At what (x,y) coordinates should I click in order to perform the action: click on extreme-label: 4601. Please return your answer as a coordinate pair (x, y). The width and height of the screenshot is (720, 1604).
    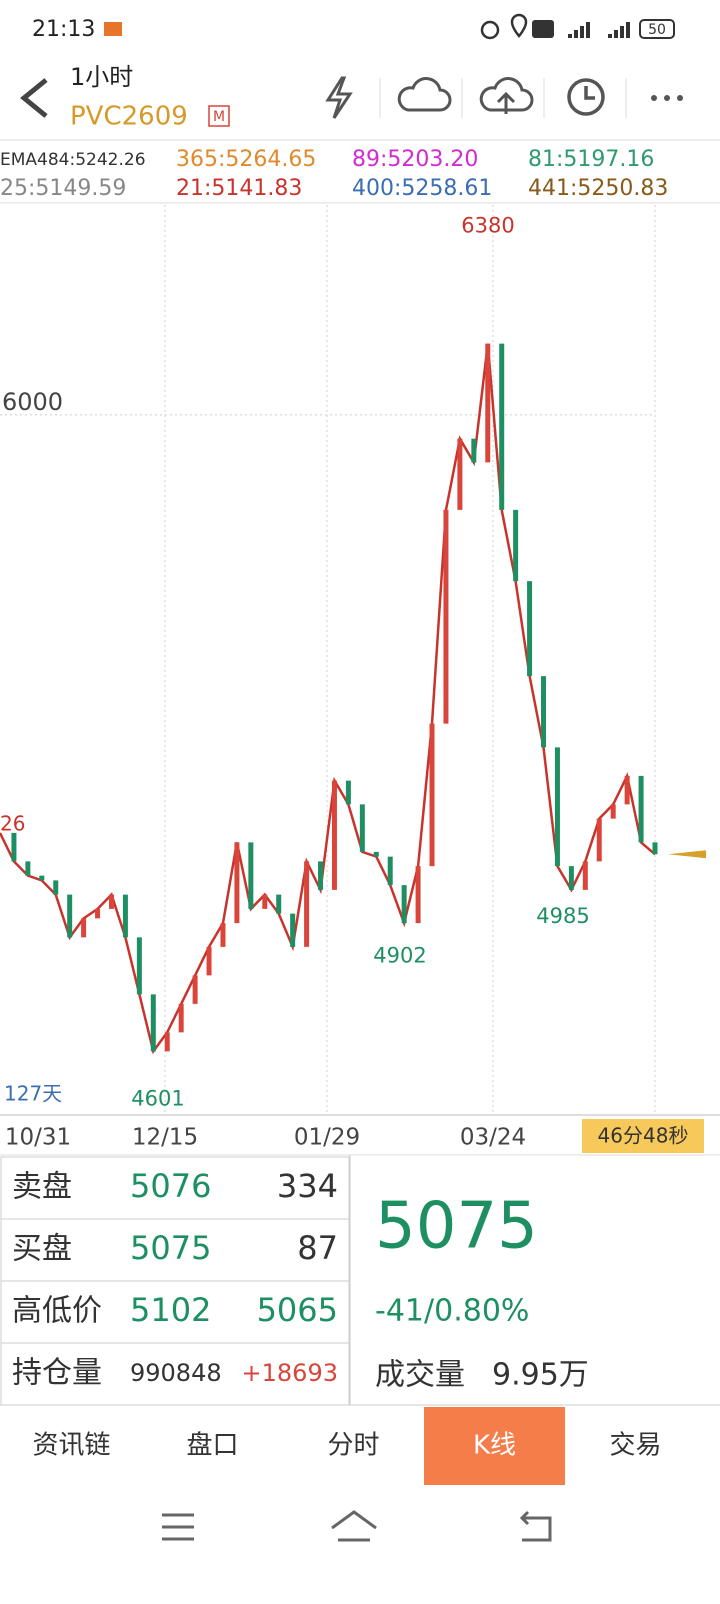
    Looking at the image, I should click on (157, 1098).